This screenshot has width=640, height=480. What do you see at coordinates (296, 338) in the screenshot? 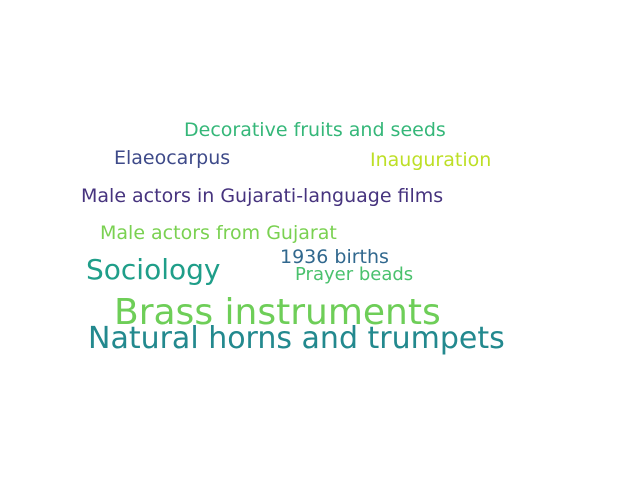
I see `word-natural-horns-and-trumpets: Natural horns and trumpets` at bounding box center [296, 338].